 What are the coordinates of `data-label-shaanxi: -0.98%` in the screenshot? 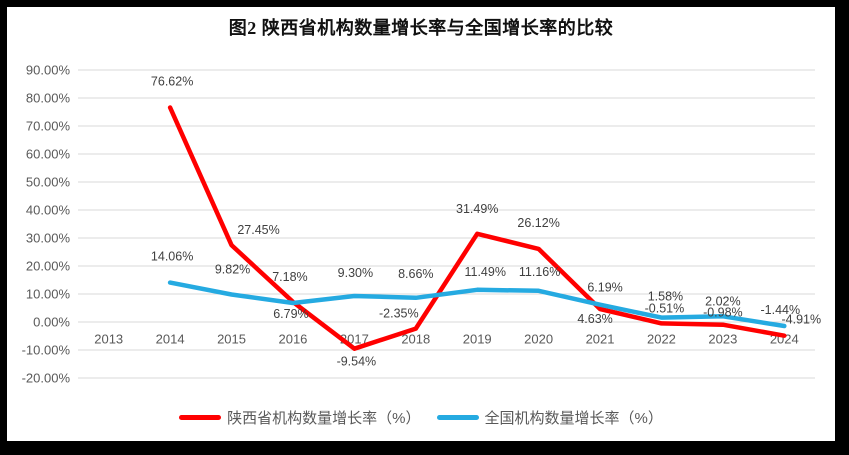 It's located at (723, 313).